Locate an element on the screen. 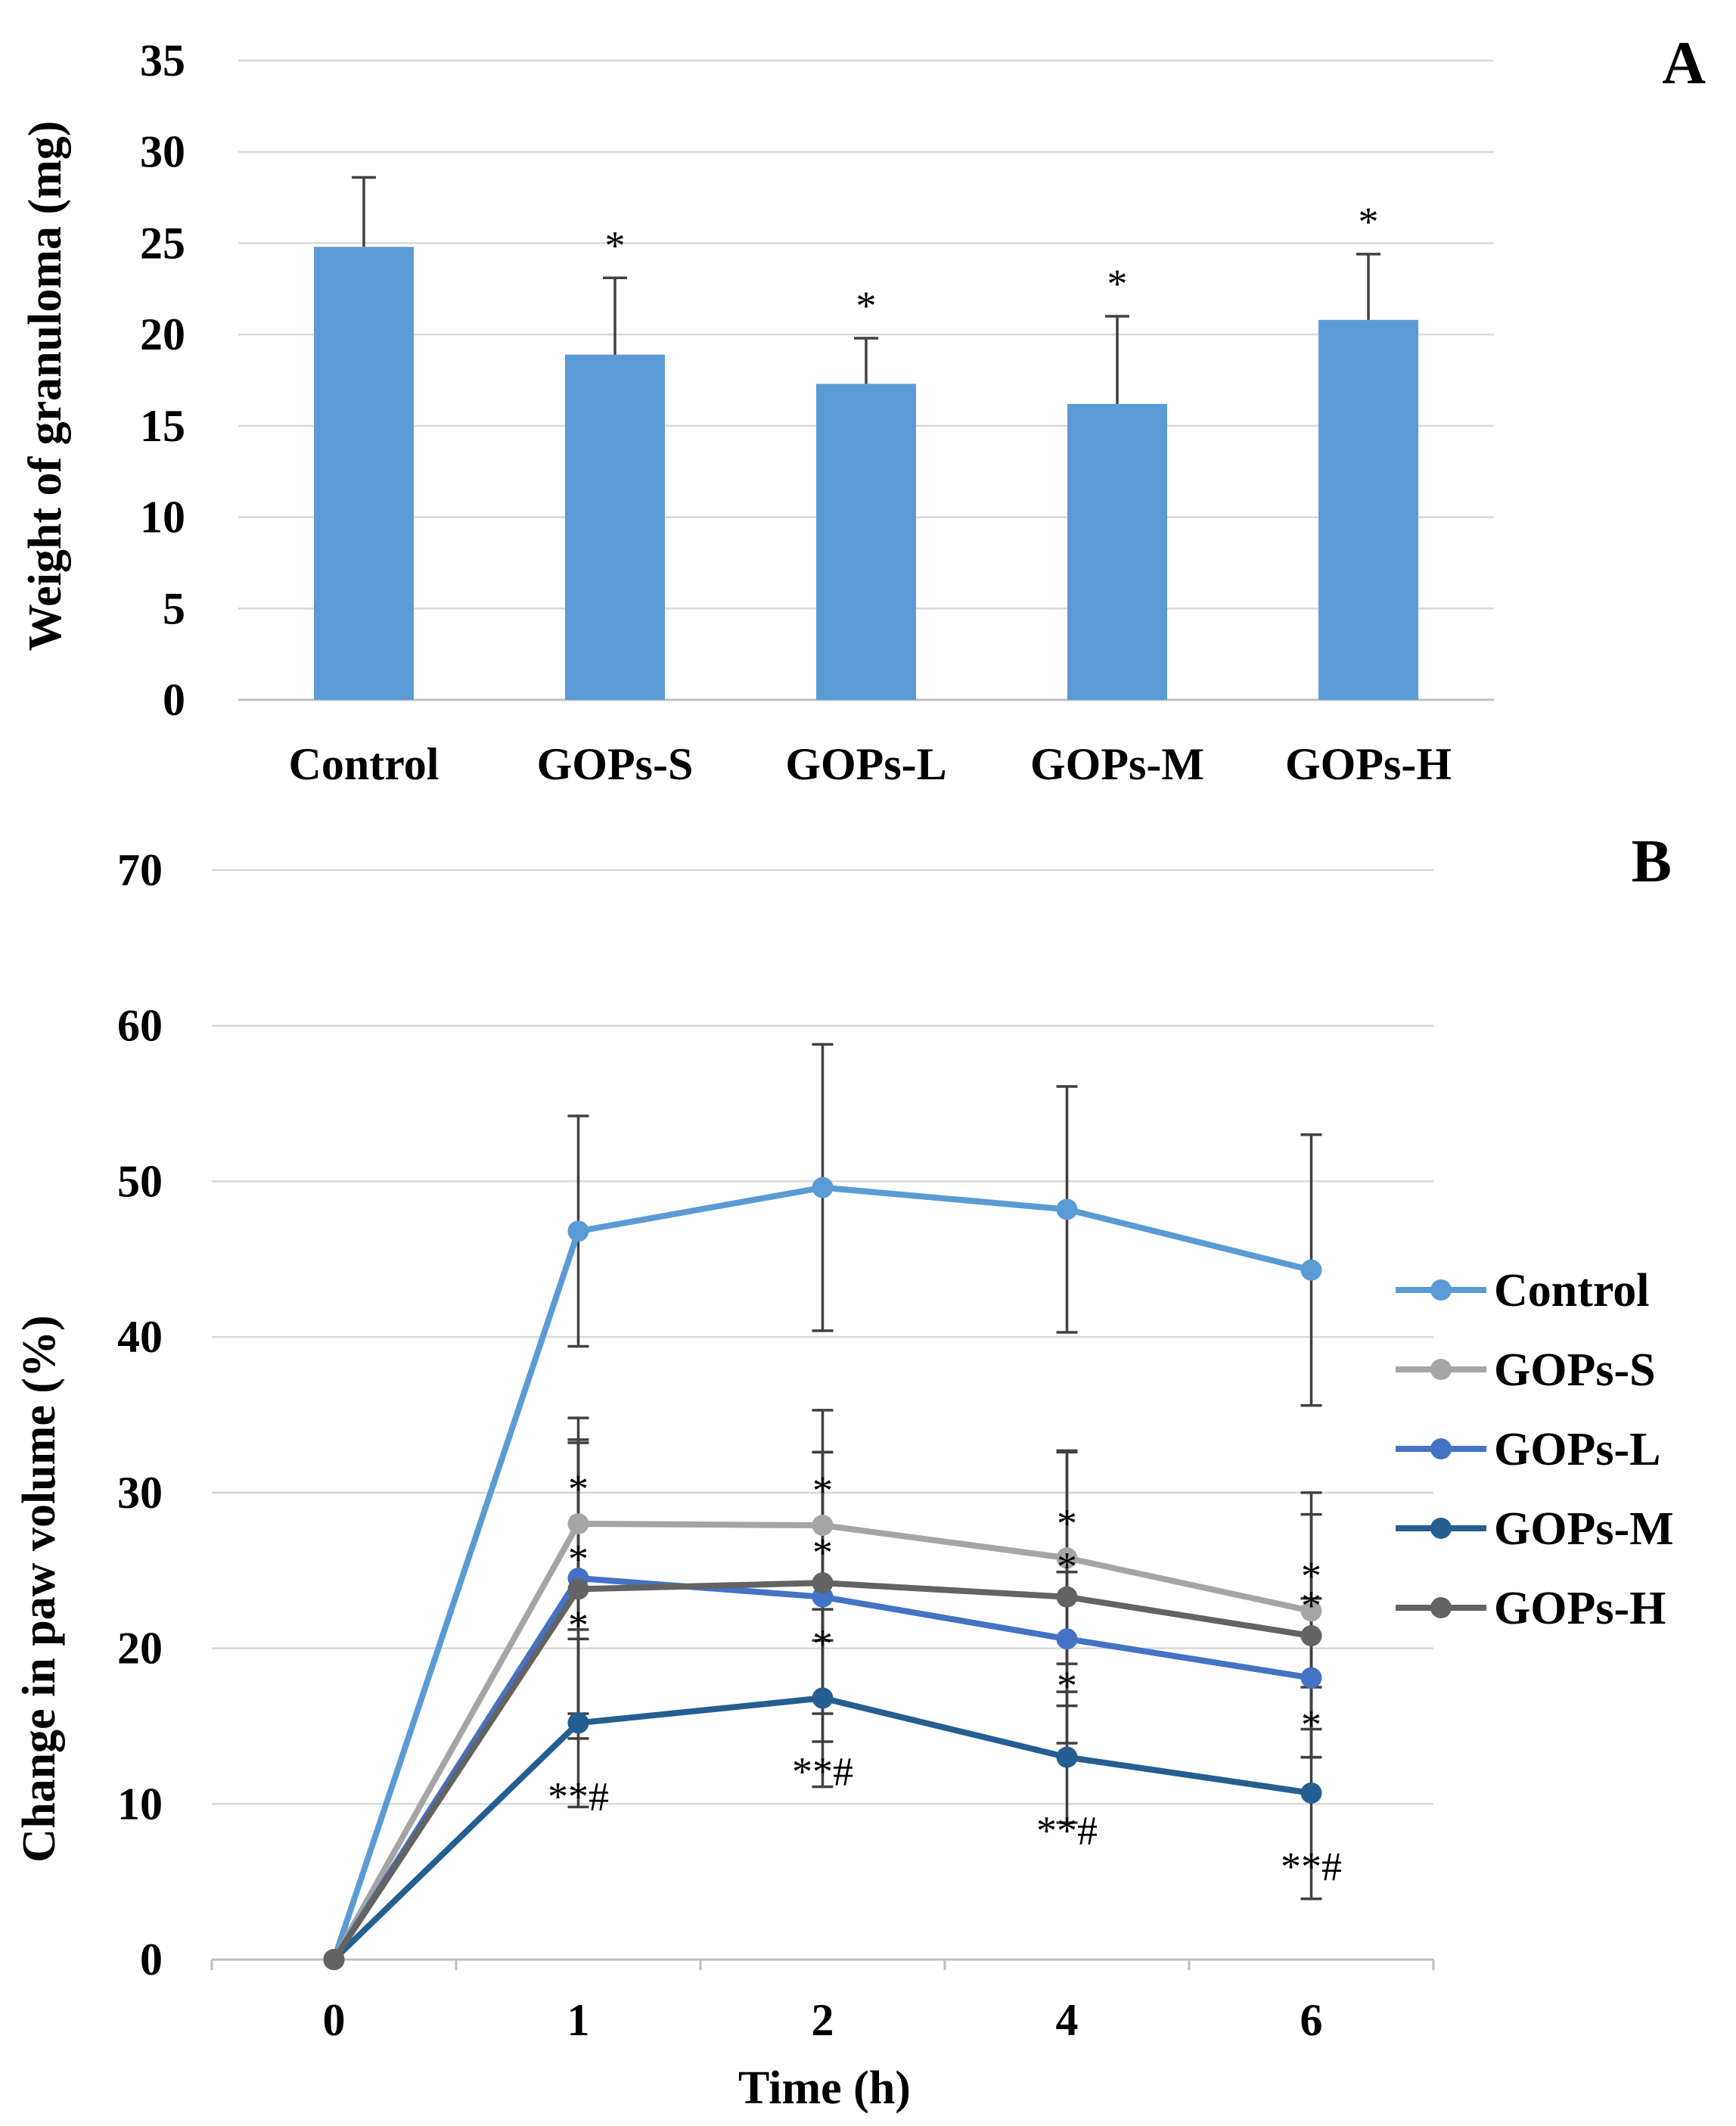 This screenshot has height=2126, width=1736. legend-label-gops-h: GOPs-H is located at coordinates (1580, 1608).